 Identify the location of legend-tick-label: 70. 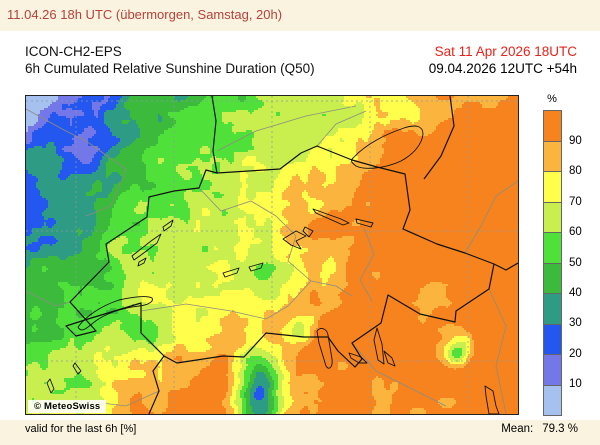
(575, 201).